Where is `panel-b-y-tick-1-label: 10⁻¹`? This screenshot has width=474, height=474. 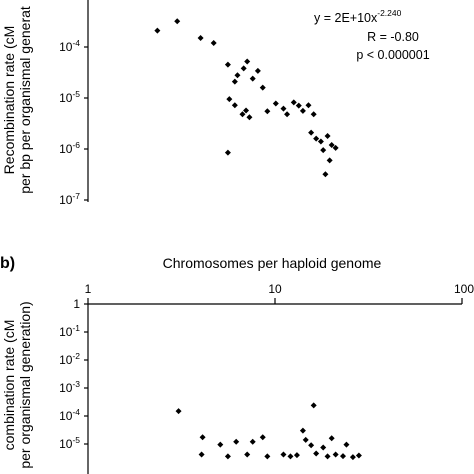 panel-b-y-tick-1-label: 10⁻¹ is located at coordinates (69, 331).